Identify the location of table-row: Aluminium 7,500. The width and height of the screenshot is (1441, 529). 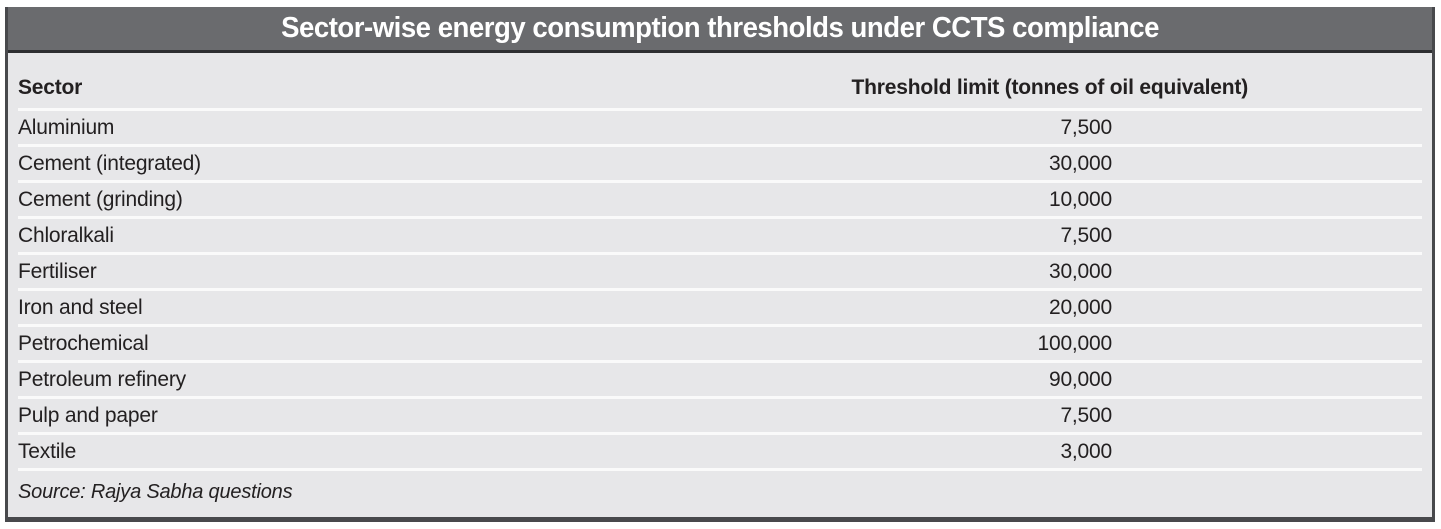
(720, 129).